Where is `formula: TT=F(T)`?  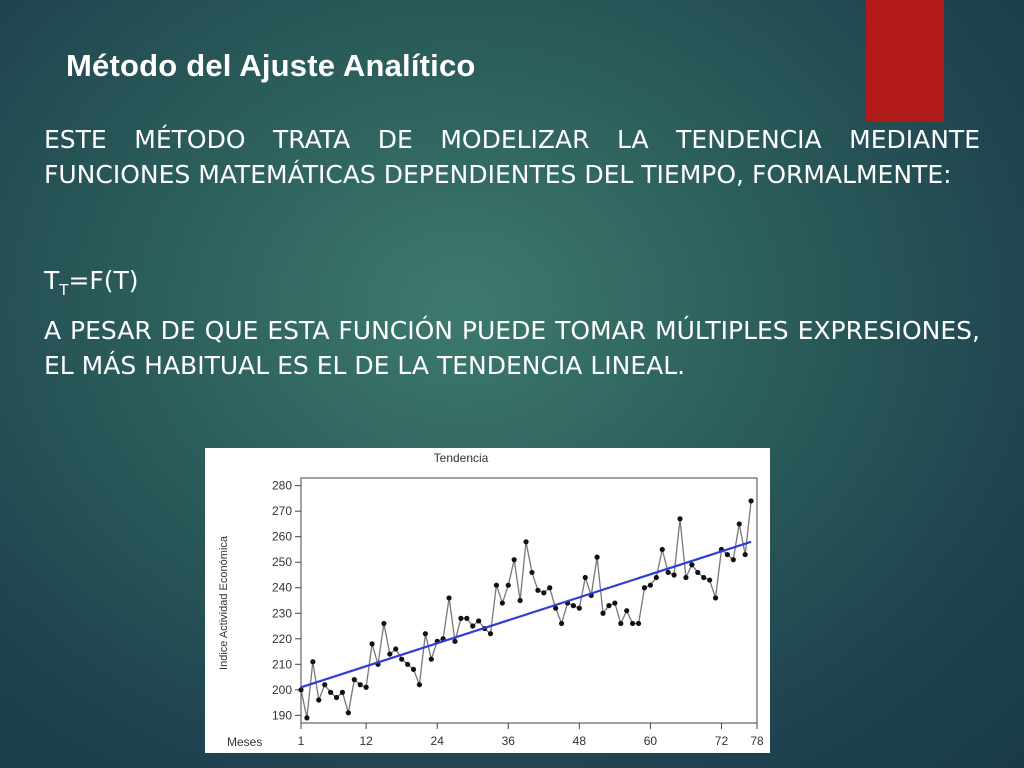 formula: TT=F(T) is located at coordinates (512, 285).